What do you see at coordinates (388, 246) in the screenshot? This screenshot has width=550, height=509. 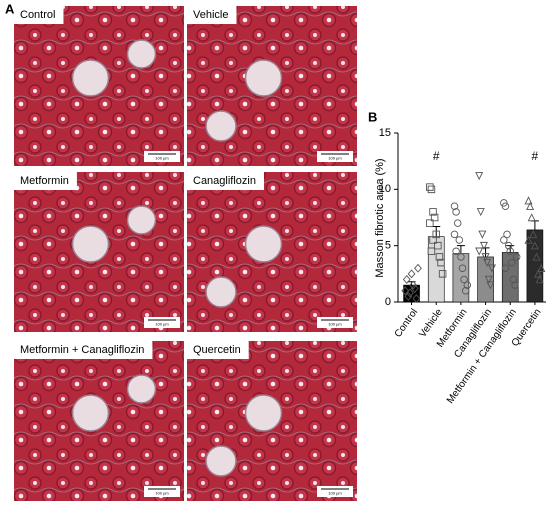 I see `y-tick-label: 5` at bounding box center [388, 246].